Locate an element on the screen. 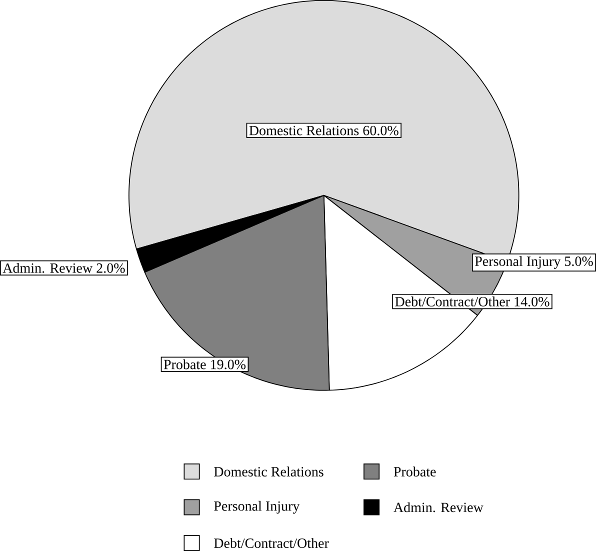  slice-label: Domestic Relations is located at coordinates (304, 130).